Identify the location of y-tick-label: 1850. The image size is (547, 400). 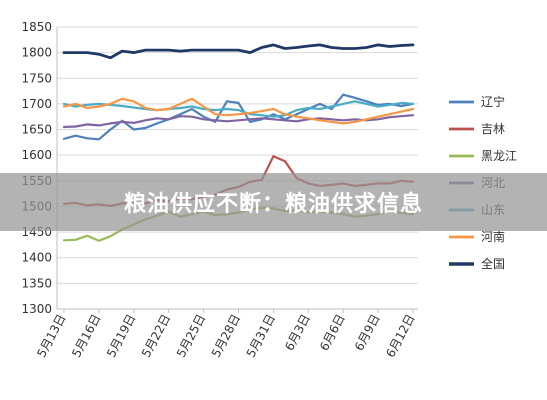
(36, 27).